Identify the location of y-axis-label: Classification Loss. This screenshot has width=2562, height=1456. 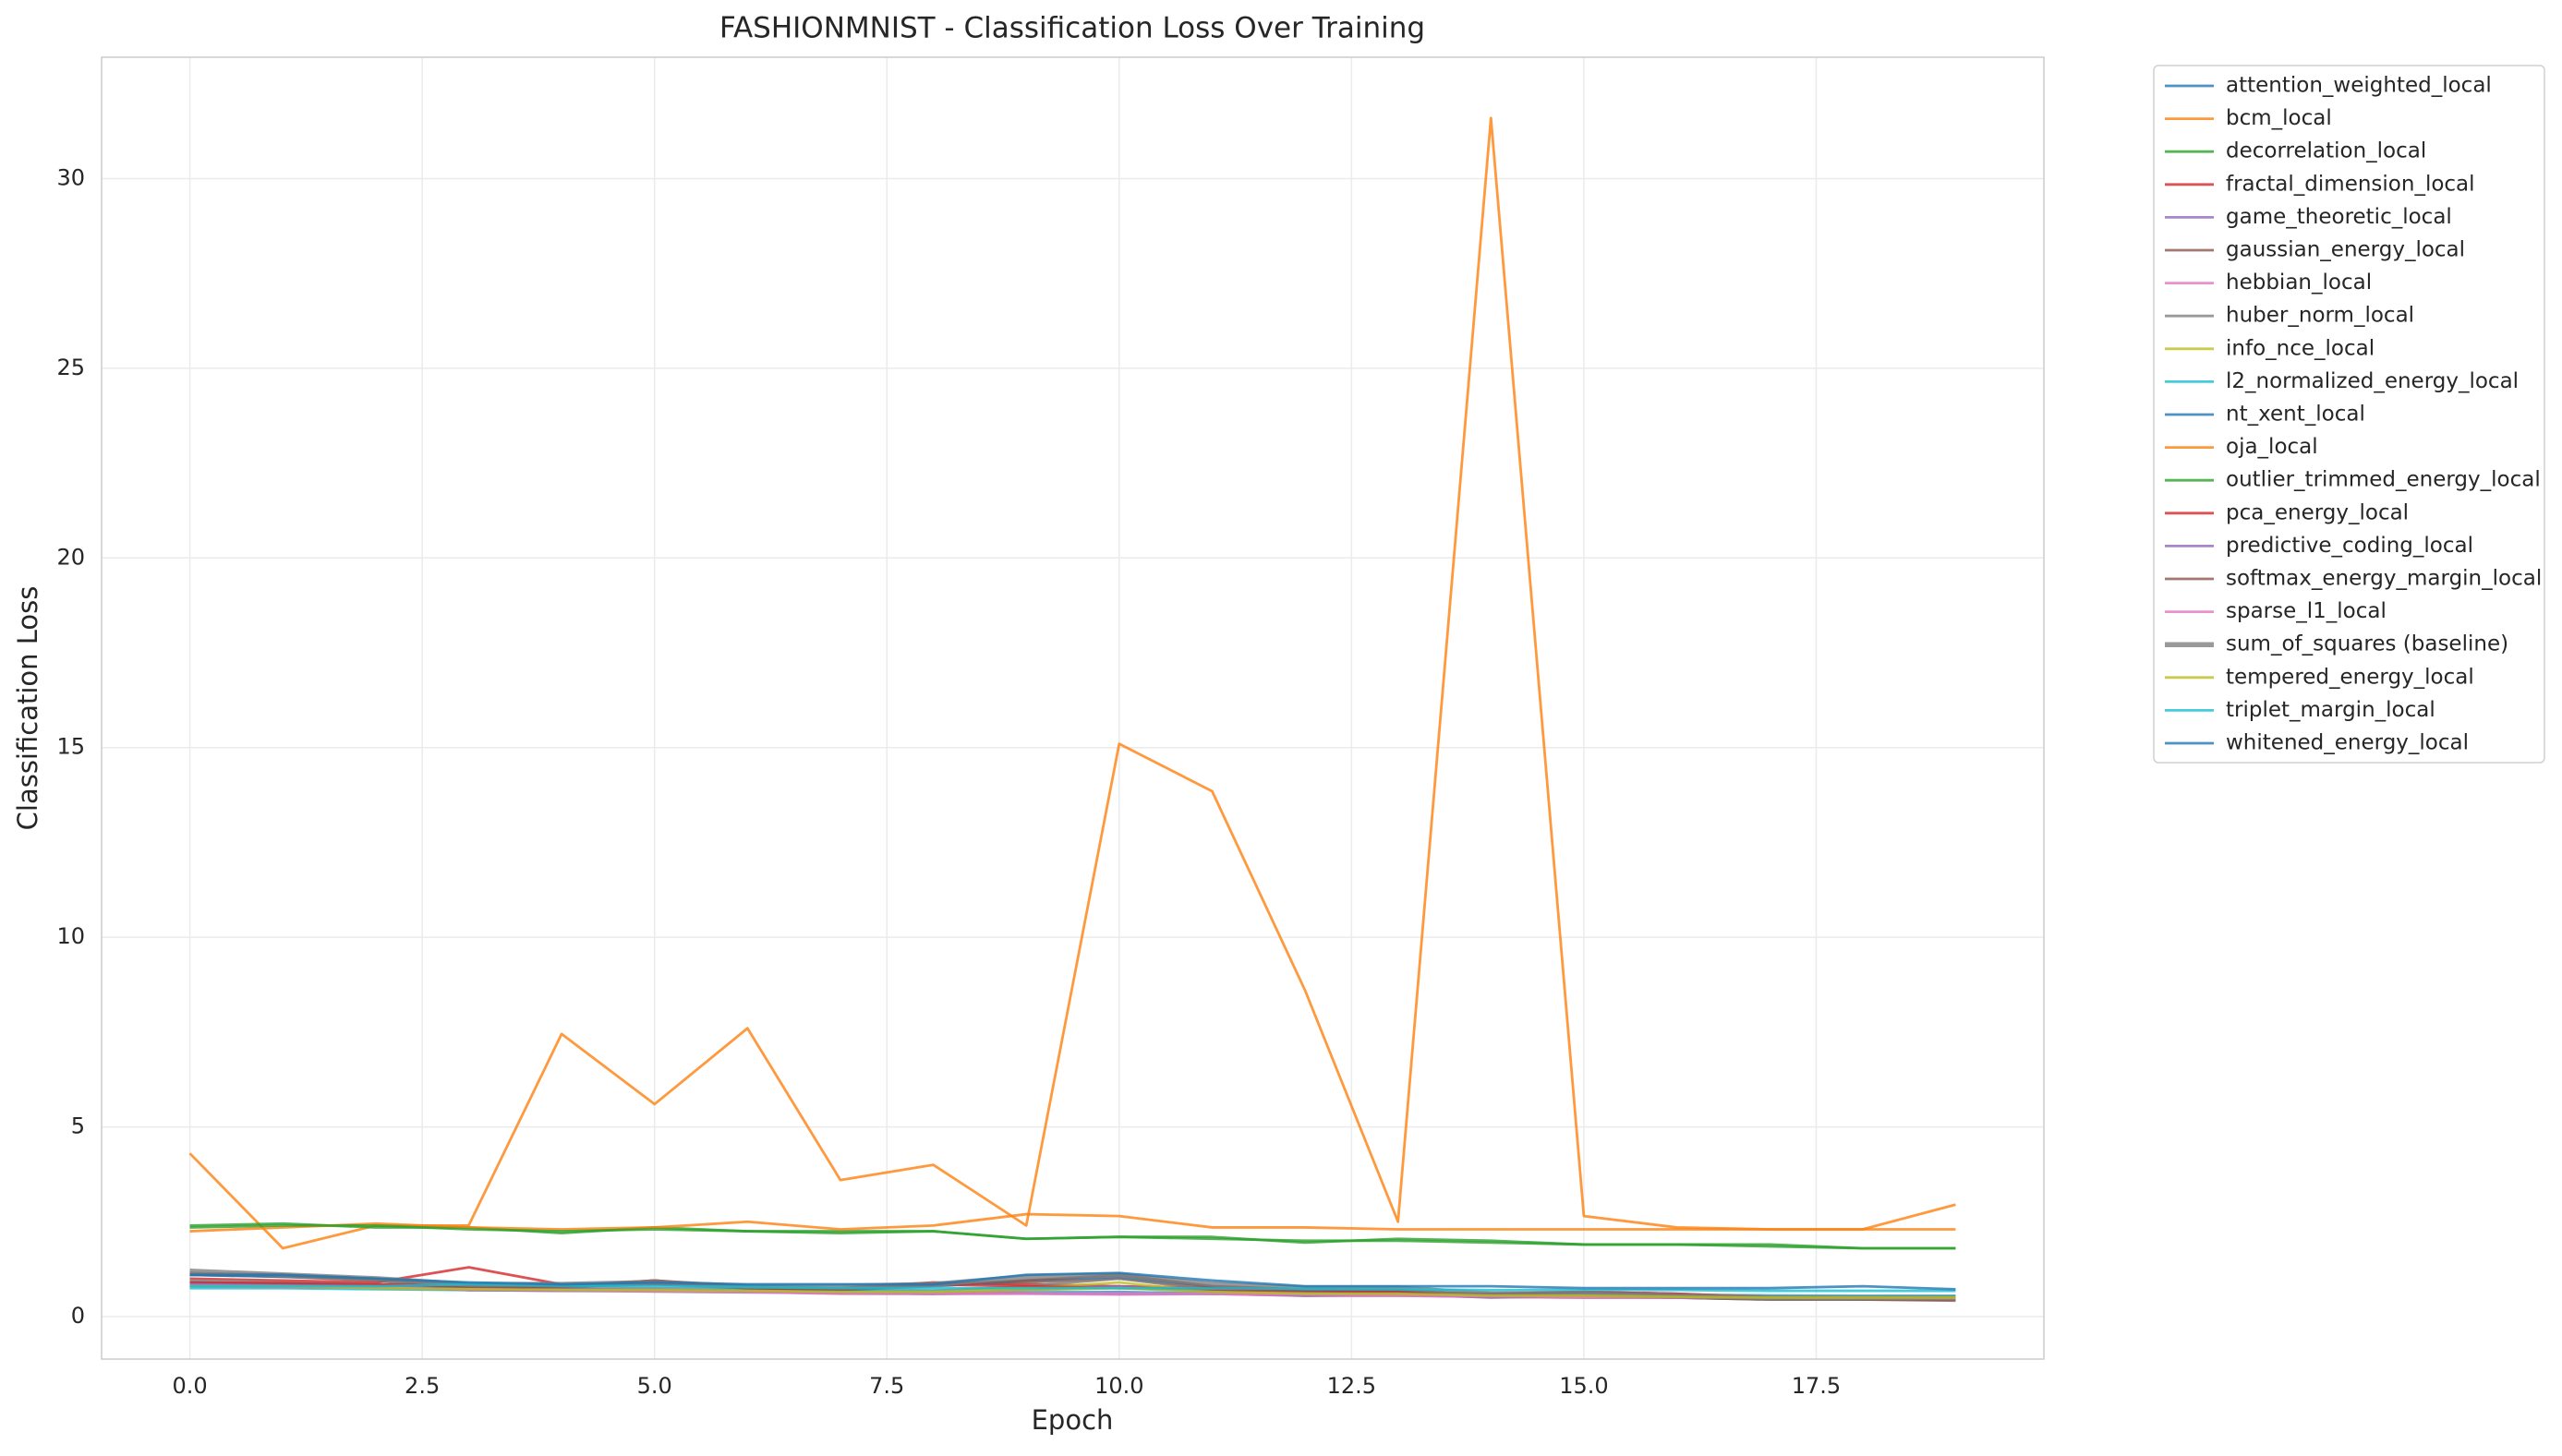
(28, 708).